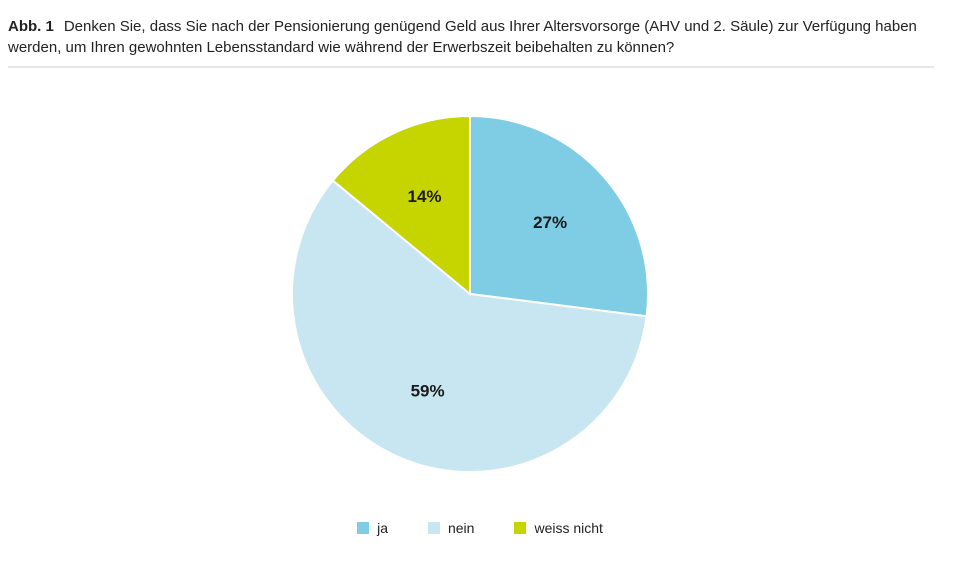 The height and width of the screenshot is (575, 960). I want to click on legend-swatch-weiss-nicht, so click(520, 528).